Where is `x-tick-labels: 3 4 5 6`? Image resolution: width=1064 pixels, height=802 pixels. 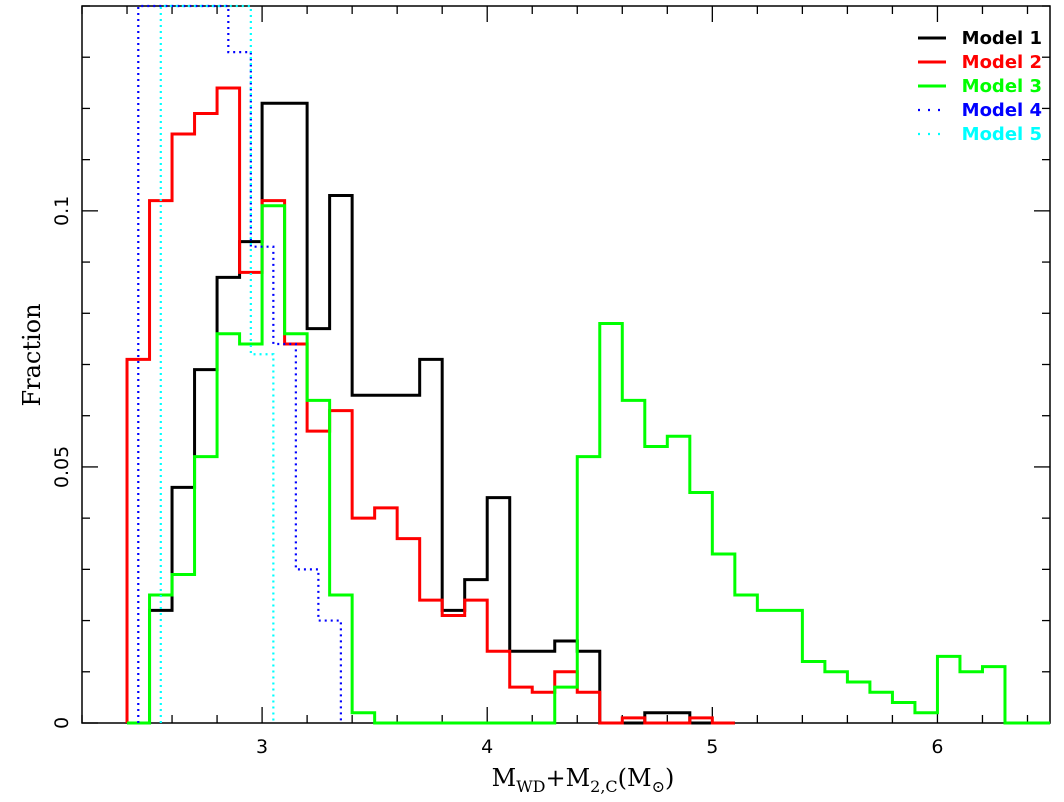 x-tick-labels: 3 4 5 6 is located at coordinates (599, 747).